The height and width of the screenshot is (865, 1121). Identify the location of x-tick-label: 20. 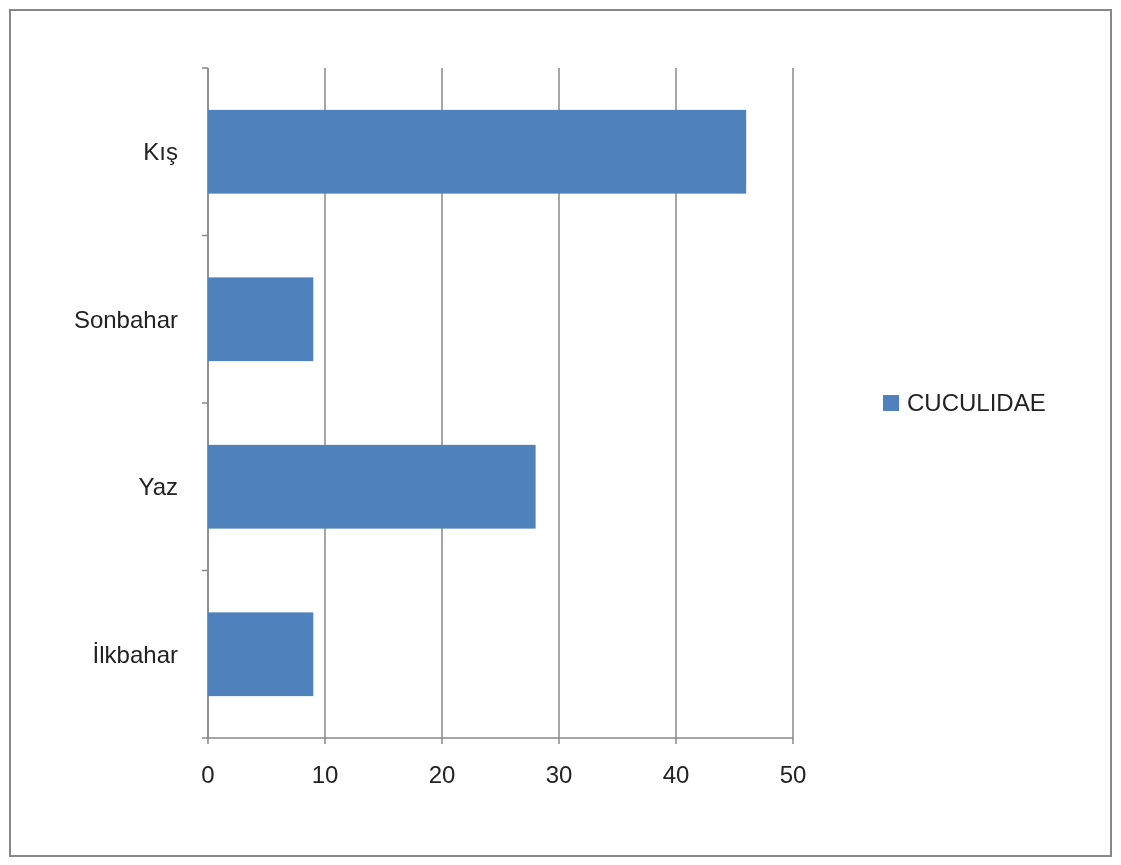
(442, 774).